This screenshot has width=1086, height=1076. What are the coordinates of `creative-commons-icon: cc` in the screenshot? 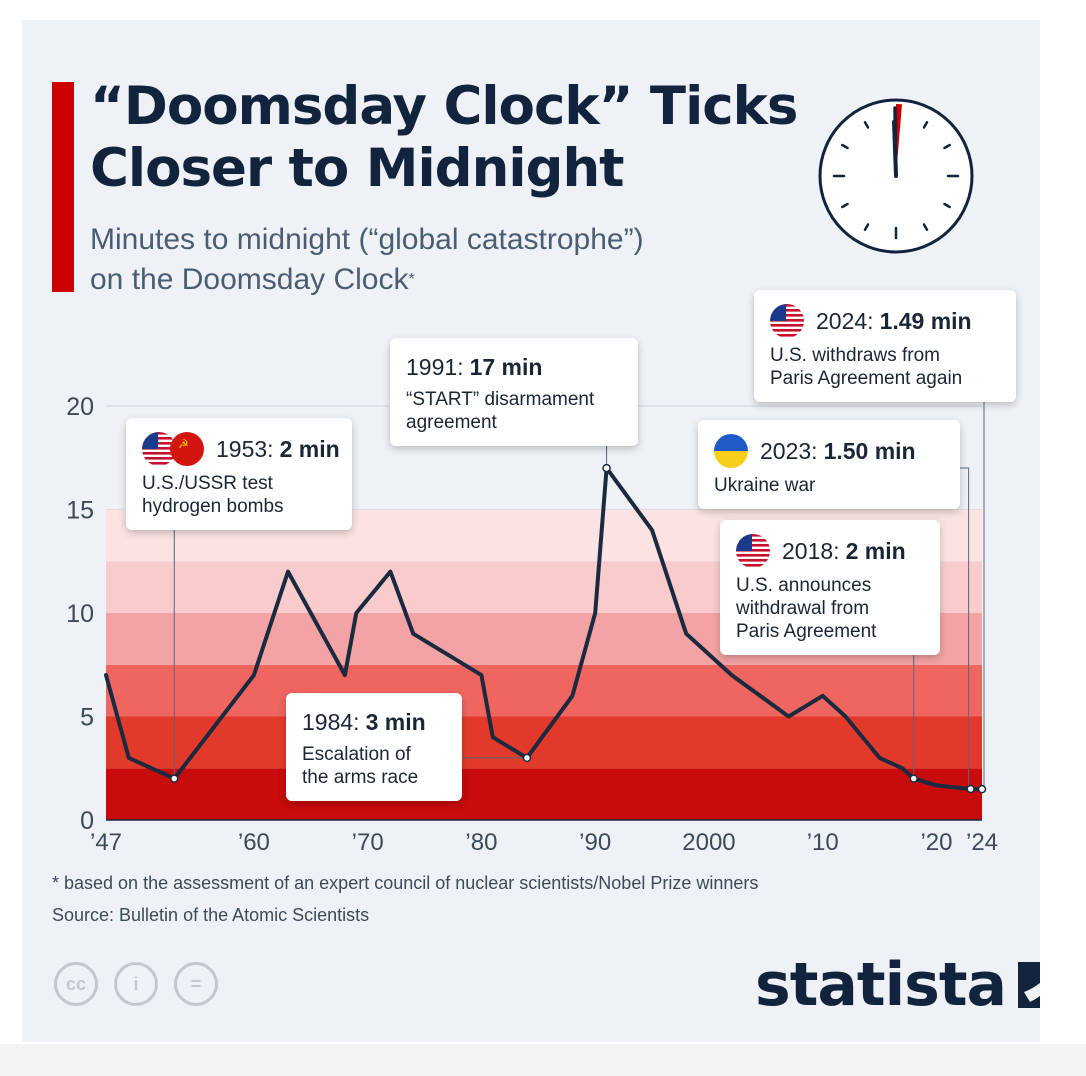 It's located at (76, 984).